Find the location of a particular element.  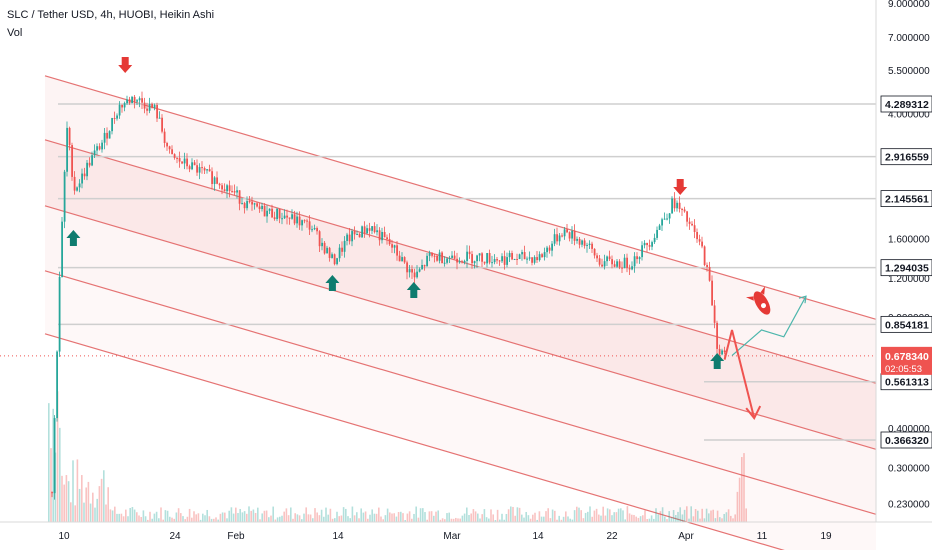

x-tick-label: Mar is located at coordinates (452, 536).